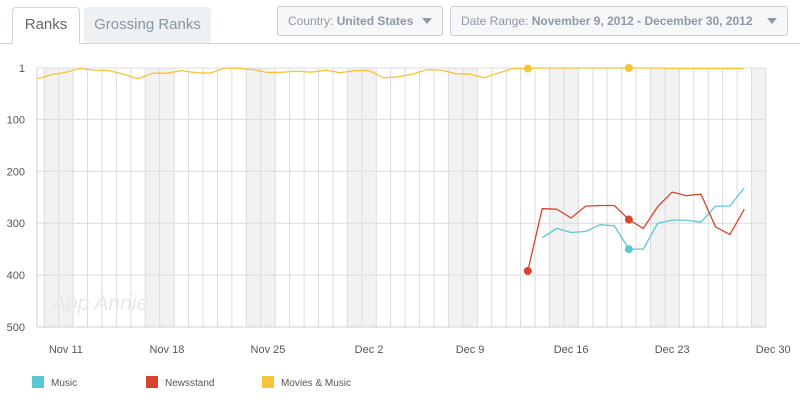  What do you see at coordinates (773, 350) in the screenshot?
I see `x-tick-label: Dec 30` at bounding box center [773, 350].